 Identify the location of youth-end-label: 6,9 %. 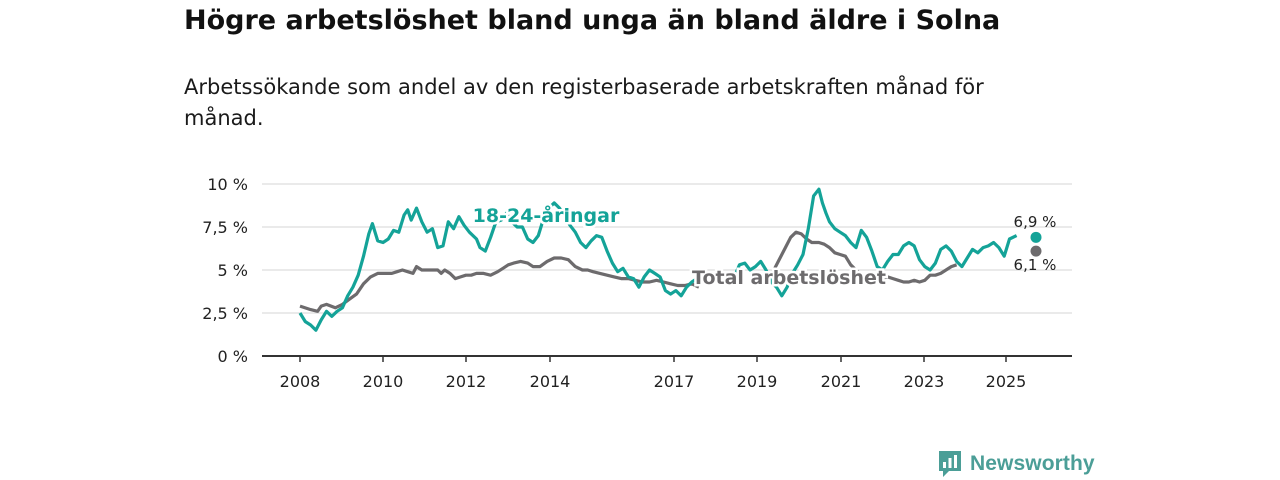
(1035, 222).